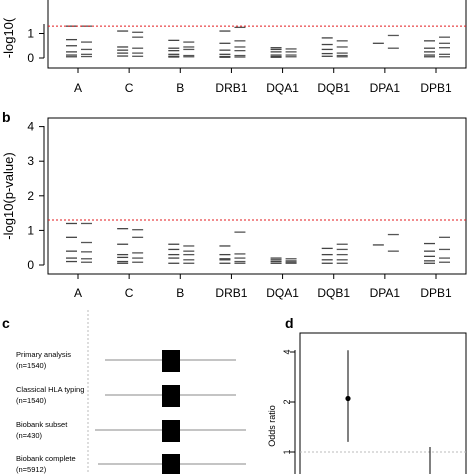  Describe the element at coordinates (383, 403) in the screenshot. I see `panel-d-frame` at that location.